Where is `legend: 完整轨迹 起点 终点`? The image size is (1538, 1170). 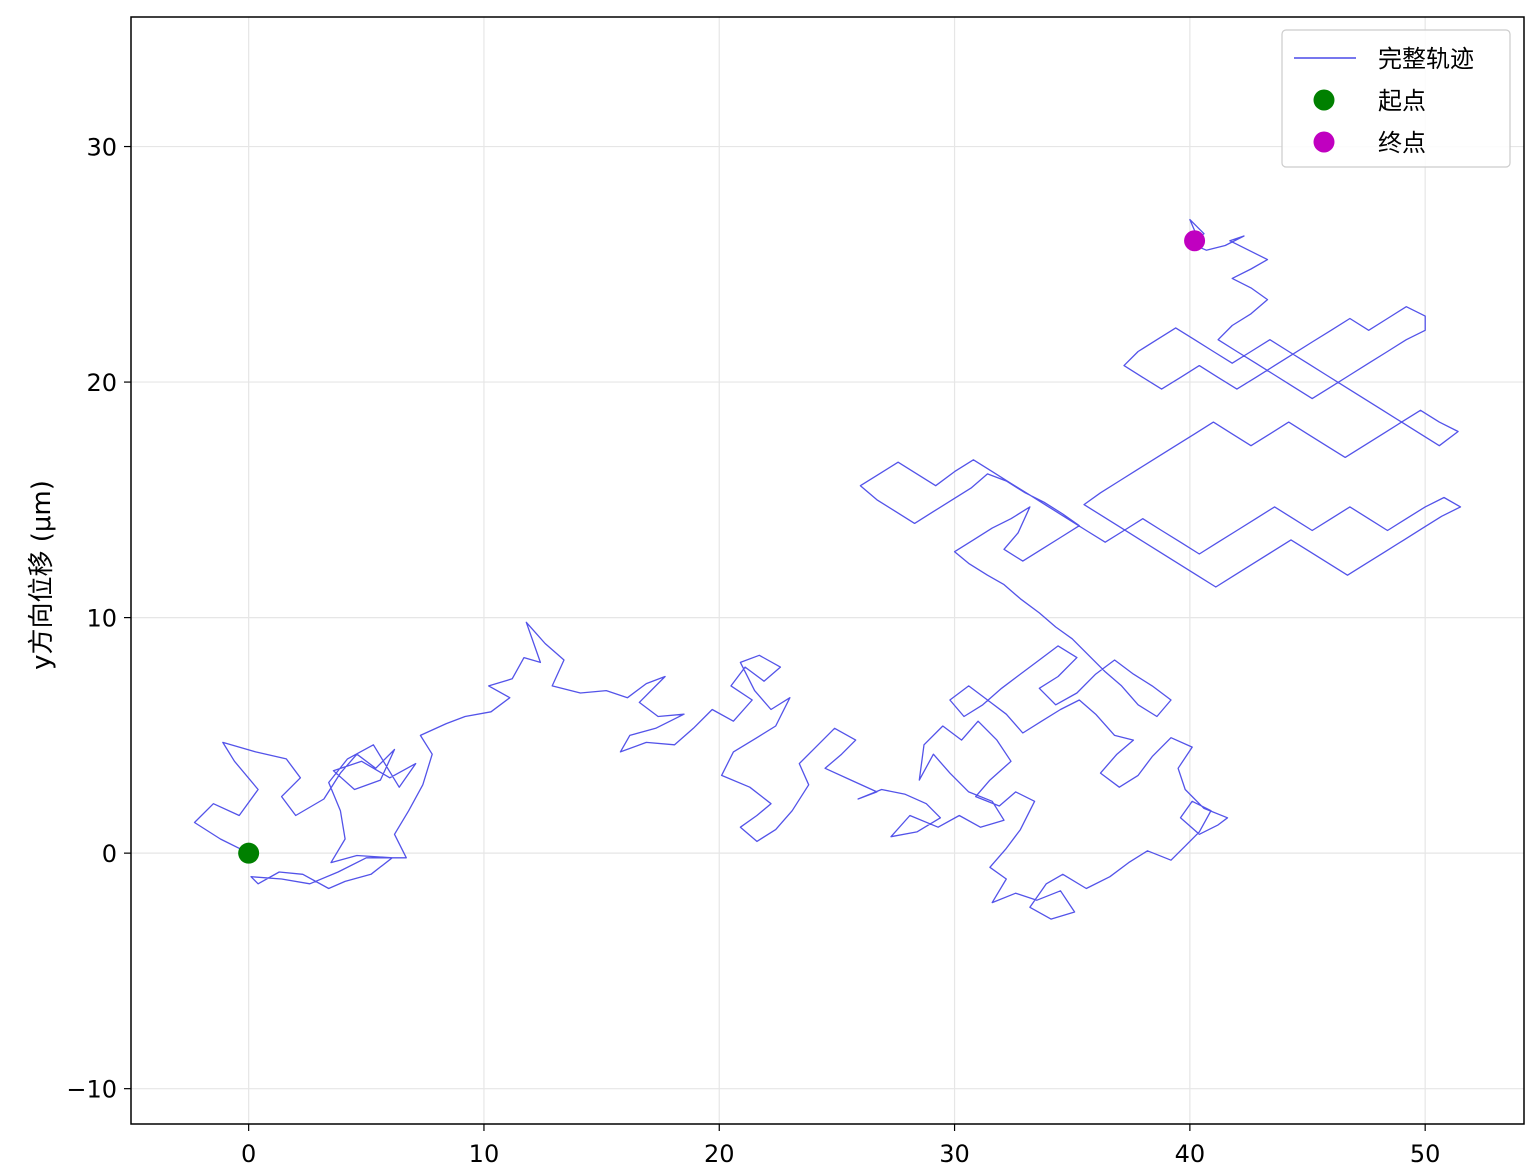
legend: 完整轨迹 起点 终点 is located at coordinates (1396, 98).